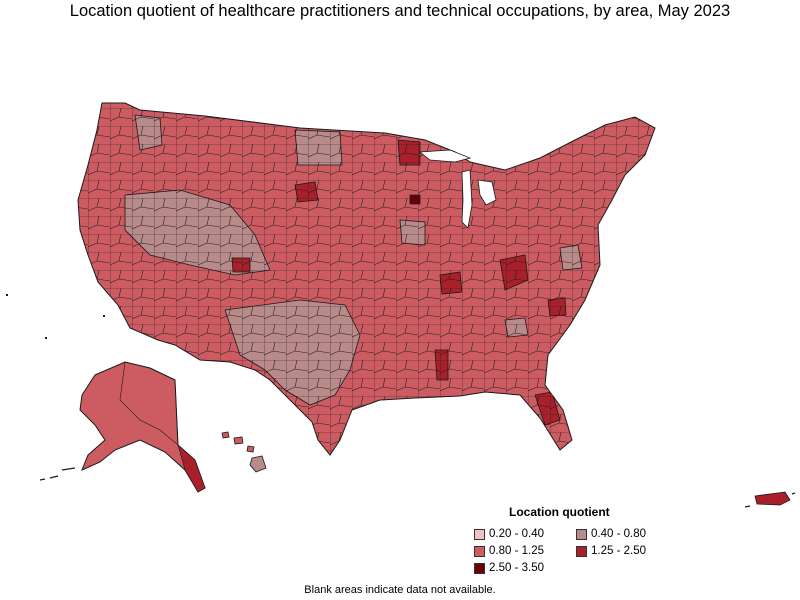 This screenshot has width=800, height=600. I want to click on puerto-rico, so click(770, 499).